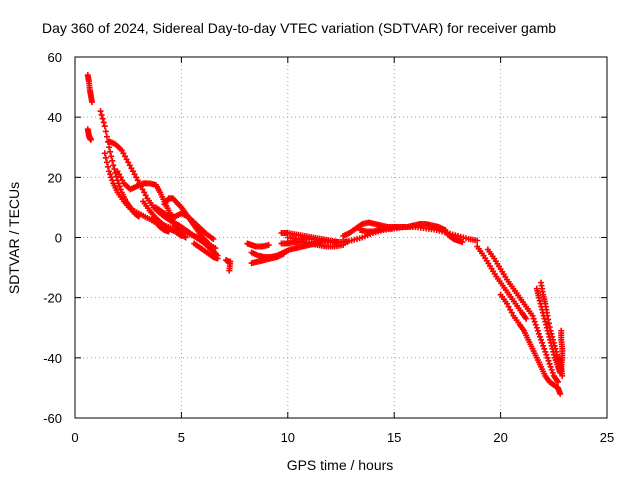  Describe the element at coordinates (258, 245) in the screenshot. I see `series-trace-m` at that location.